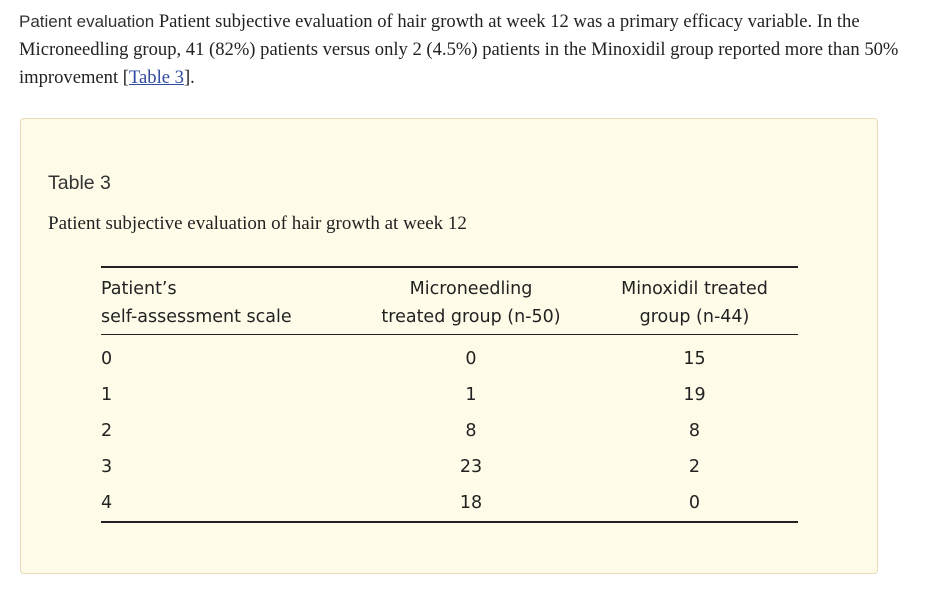  What do you see at coordinates (694, 395) in the screenshot?
I see `cell-minox: 19` at bounding box center [694, 395].